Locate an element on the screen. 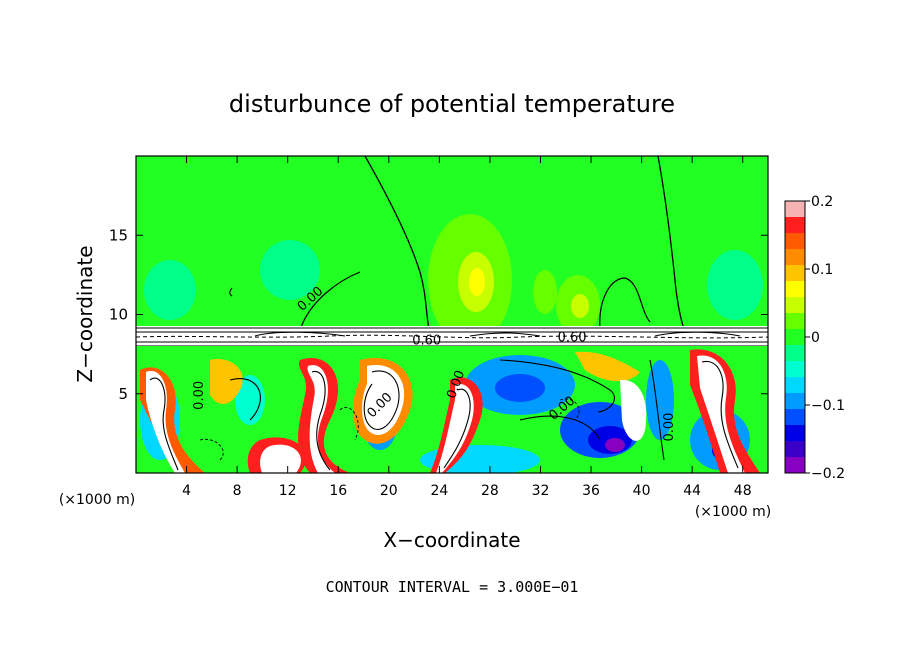 The image size is (904, 654). contour-interval-note: CONTOUR INTERVAL = 3.000E−01 is located at coordinates (452, 587).